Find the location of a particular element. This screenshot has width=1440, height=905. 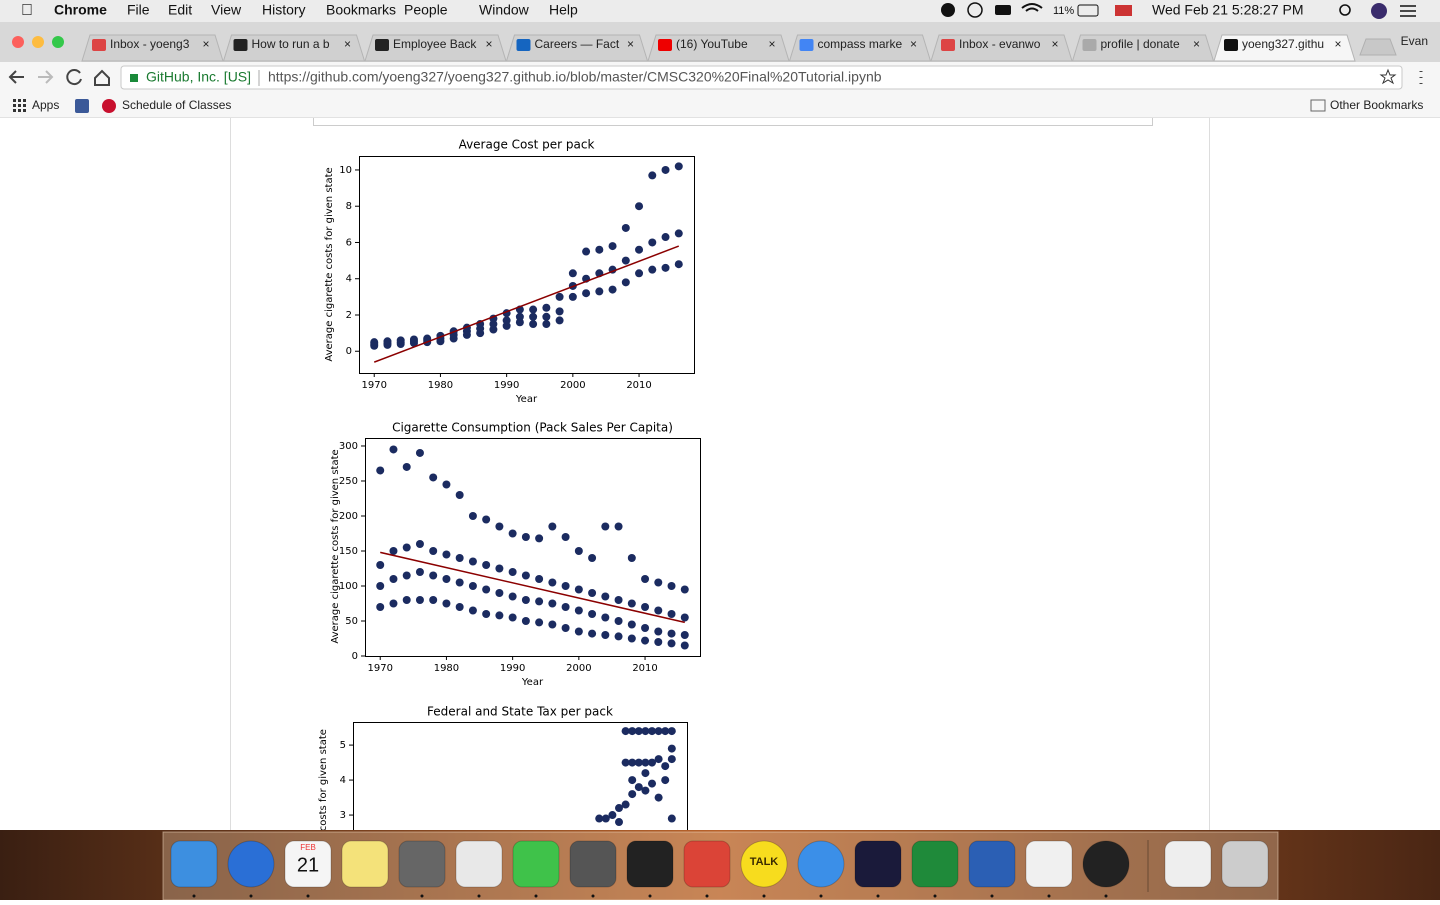

siri-icon is located at coordinates (1379, 11).